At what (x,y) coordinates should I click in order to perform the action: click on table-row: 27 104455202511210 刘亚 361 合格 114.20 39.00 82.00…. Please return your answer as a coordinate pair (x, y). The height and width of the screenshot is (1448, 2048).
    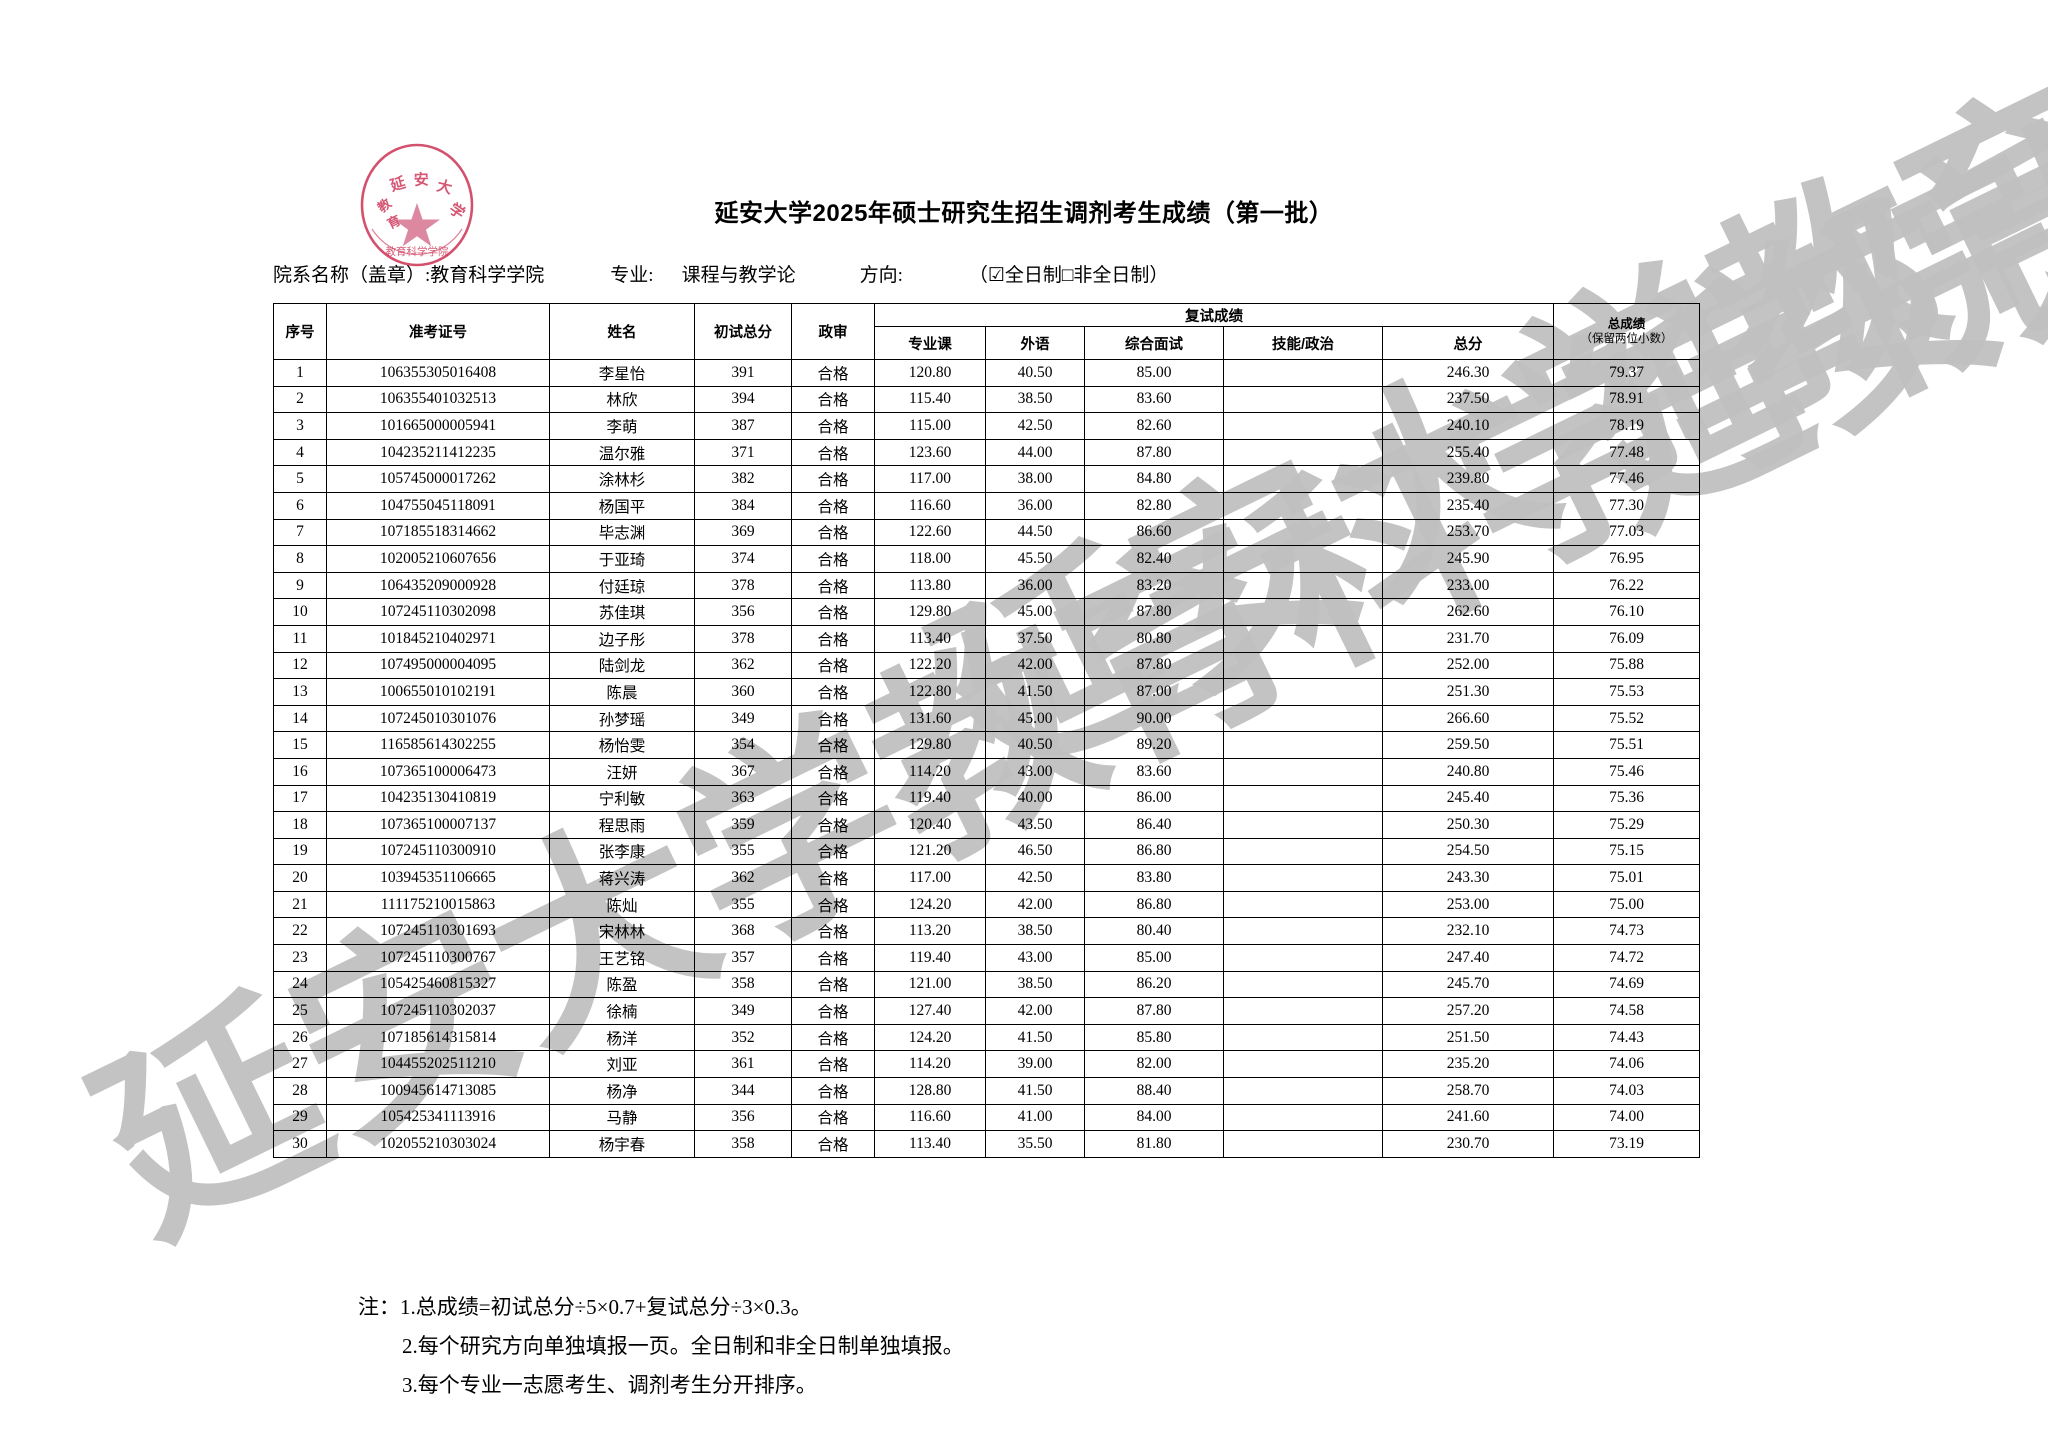
    Looking at the image, I should click on (986, 1064).